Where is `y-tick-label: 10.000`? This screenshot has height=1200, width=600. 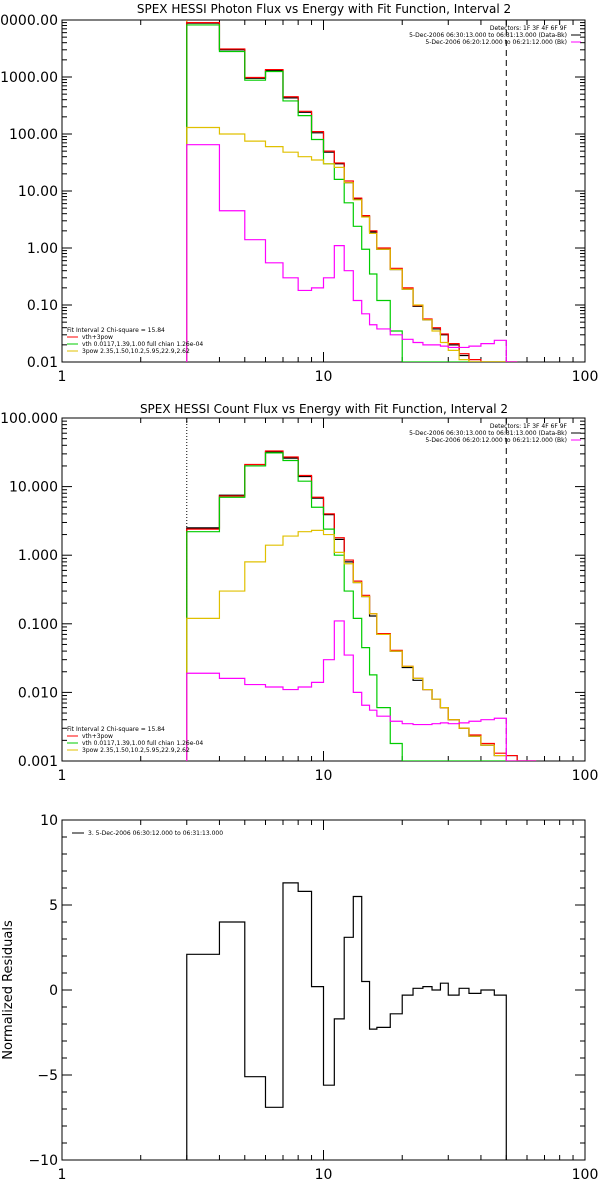
y-tick-label: 10.000 is located at coordinates (33, 488).